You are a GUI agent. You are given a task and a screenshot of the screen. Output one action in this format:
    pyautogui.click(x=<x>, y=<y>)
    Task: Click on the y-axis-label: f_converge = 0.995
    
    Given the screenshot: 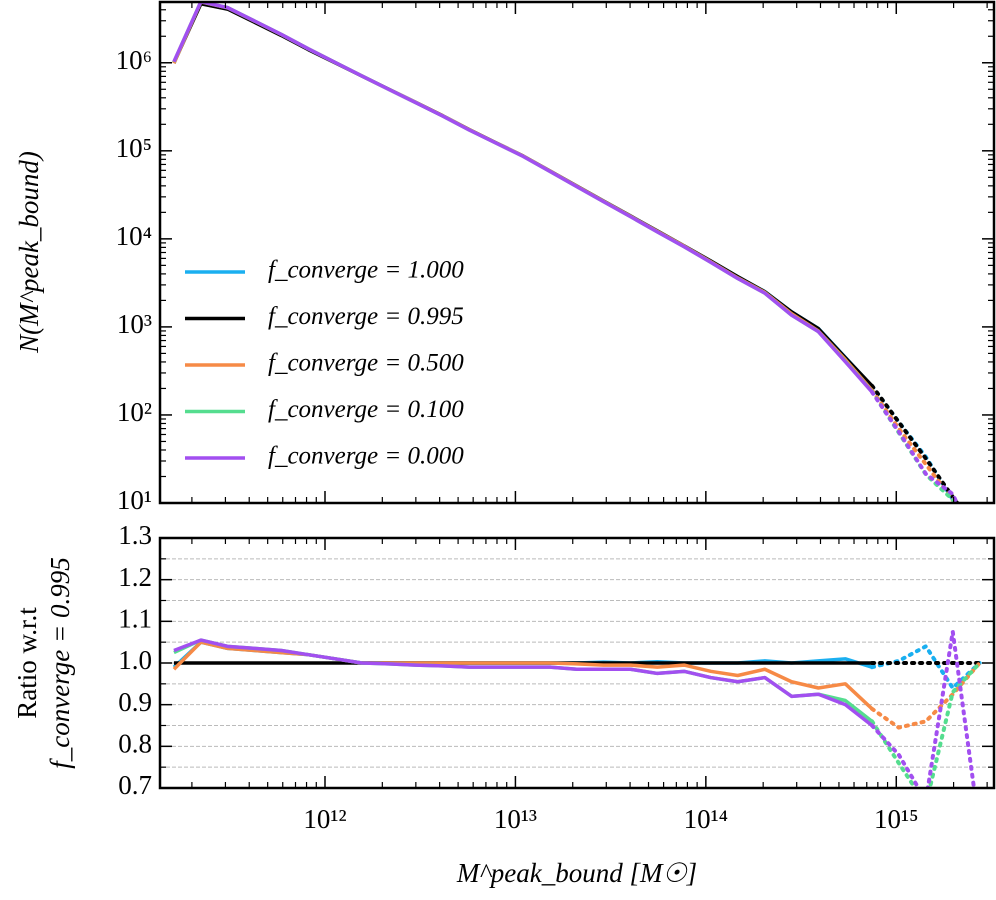 What is the action you would take?
    pyautogui.click(x=60, y=662)
    